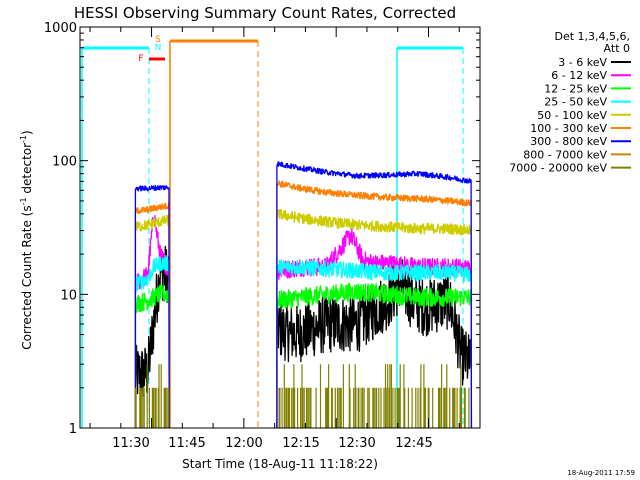 This screenshot has height=480, width=640. Describe the element at coordinates (140, 59) in the screenshot. I see `flag-f: F` at that location.